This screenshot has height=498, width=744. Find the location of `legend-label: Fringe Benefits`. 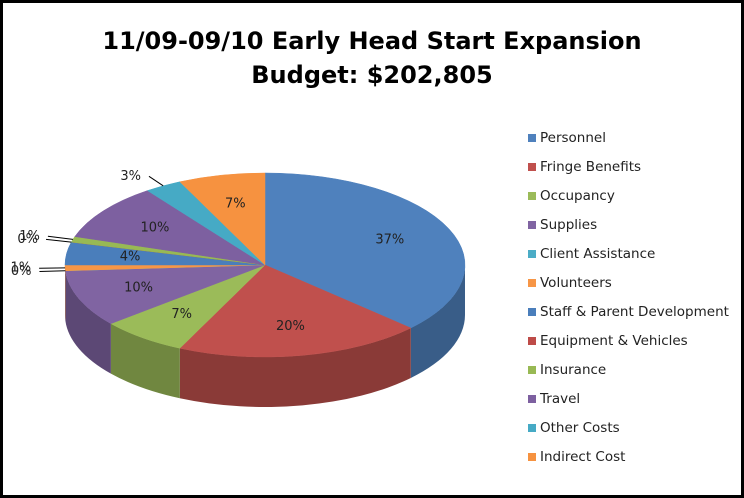

legend-label: Fringe Benefits is located at coordinates (590, 167).